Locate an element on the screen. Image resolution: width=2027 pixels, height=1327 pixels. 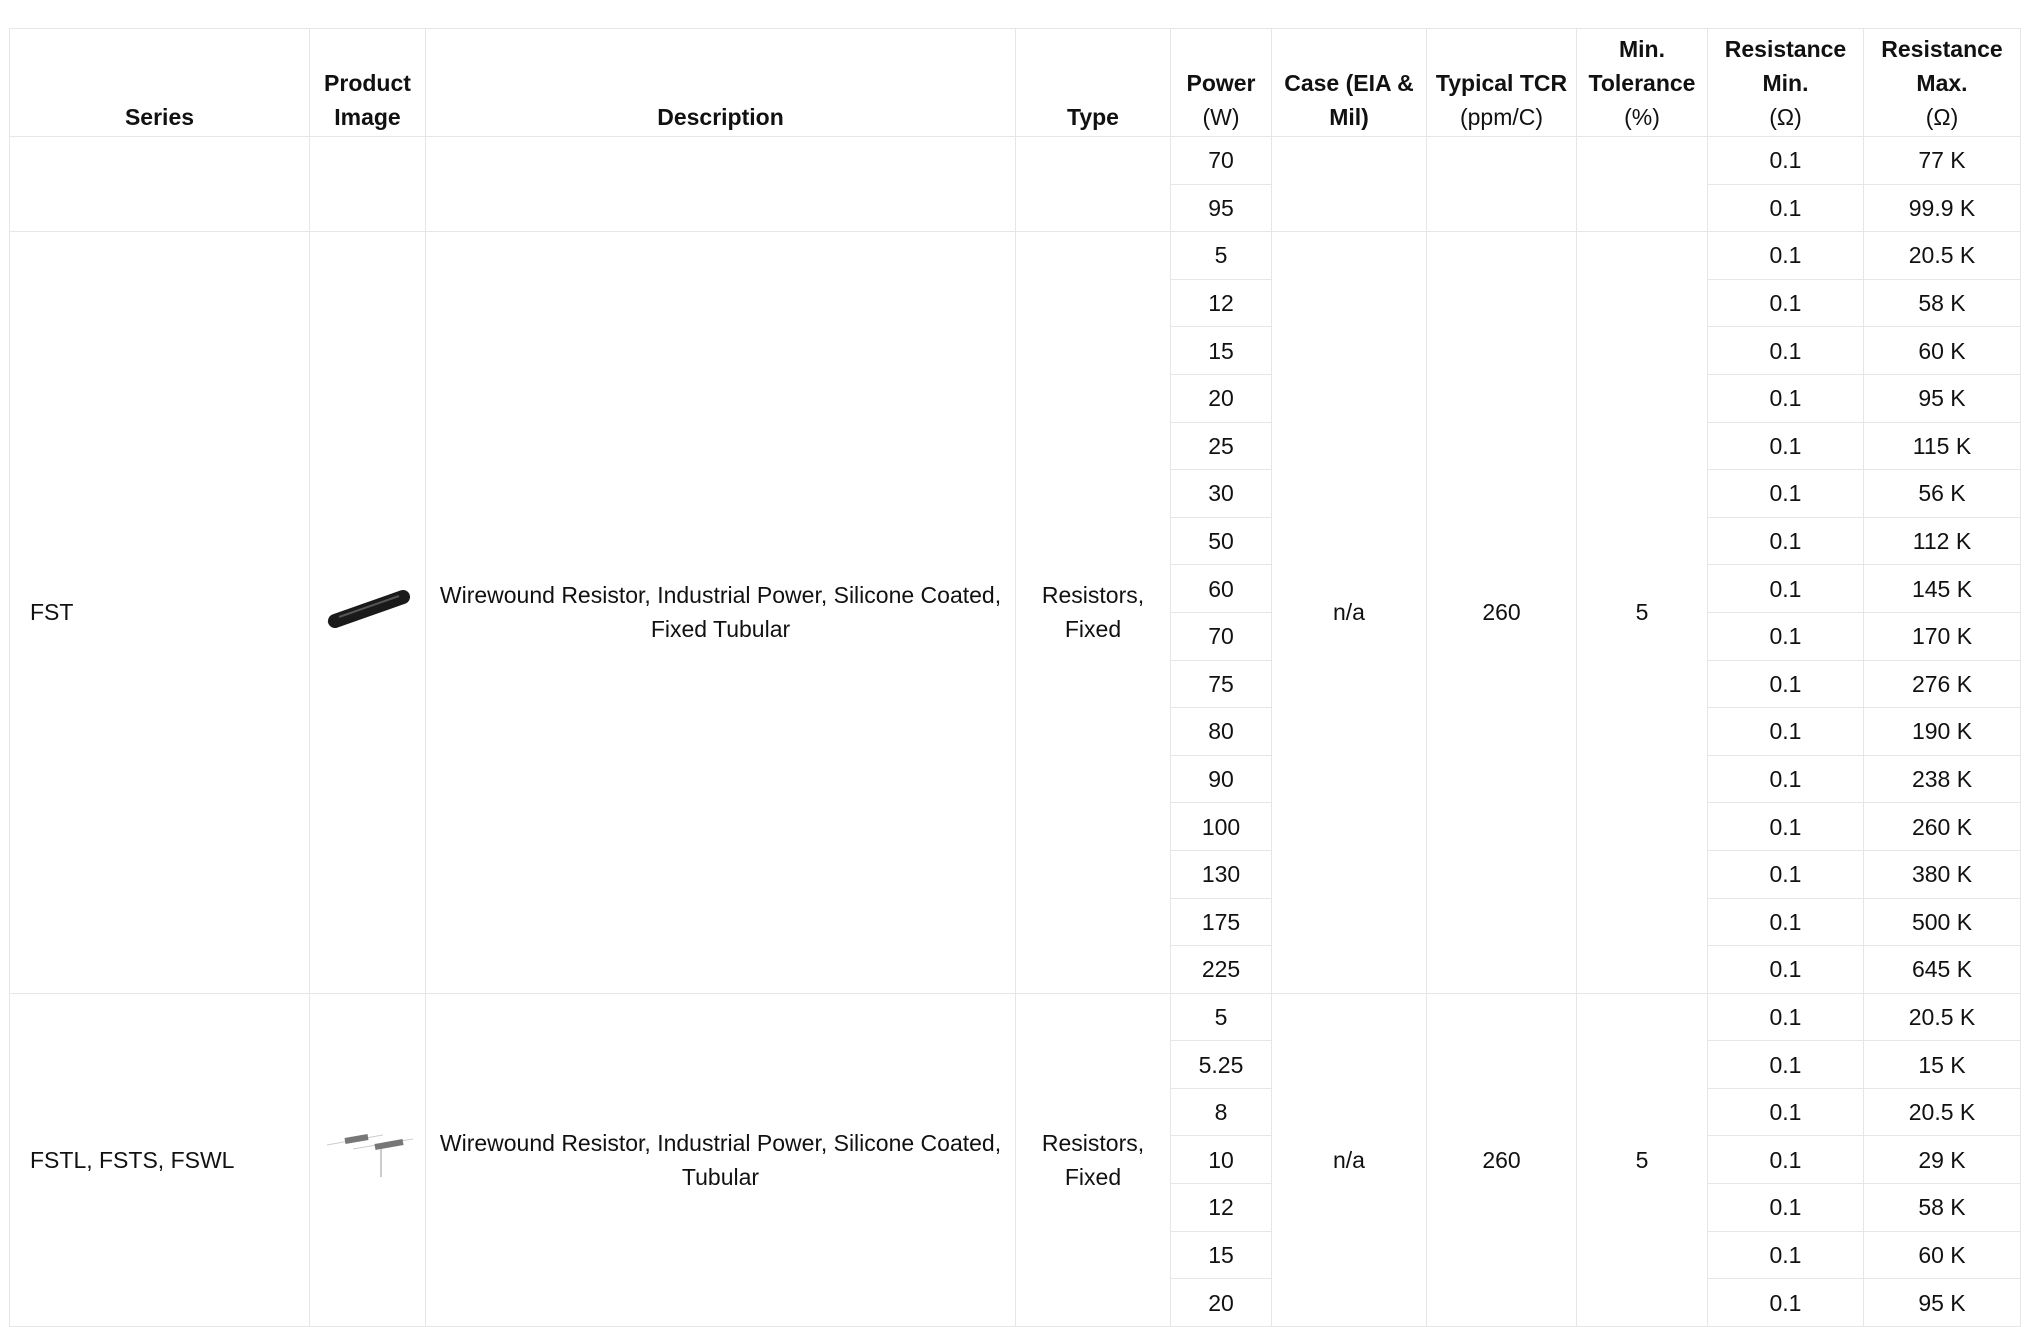
series-cell: FST is located at coordinates (159, 612).